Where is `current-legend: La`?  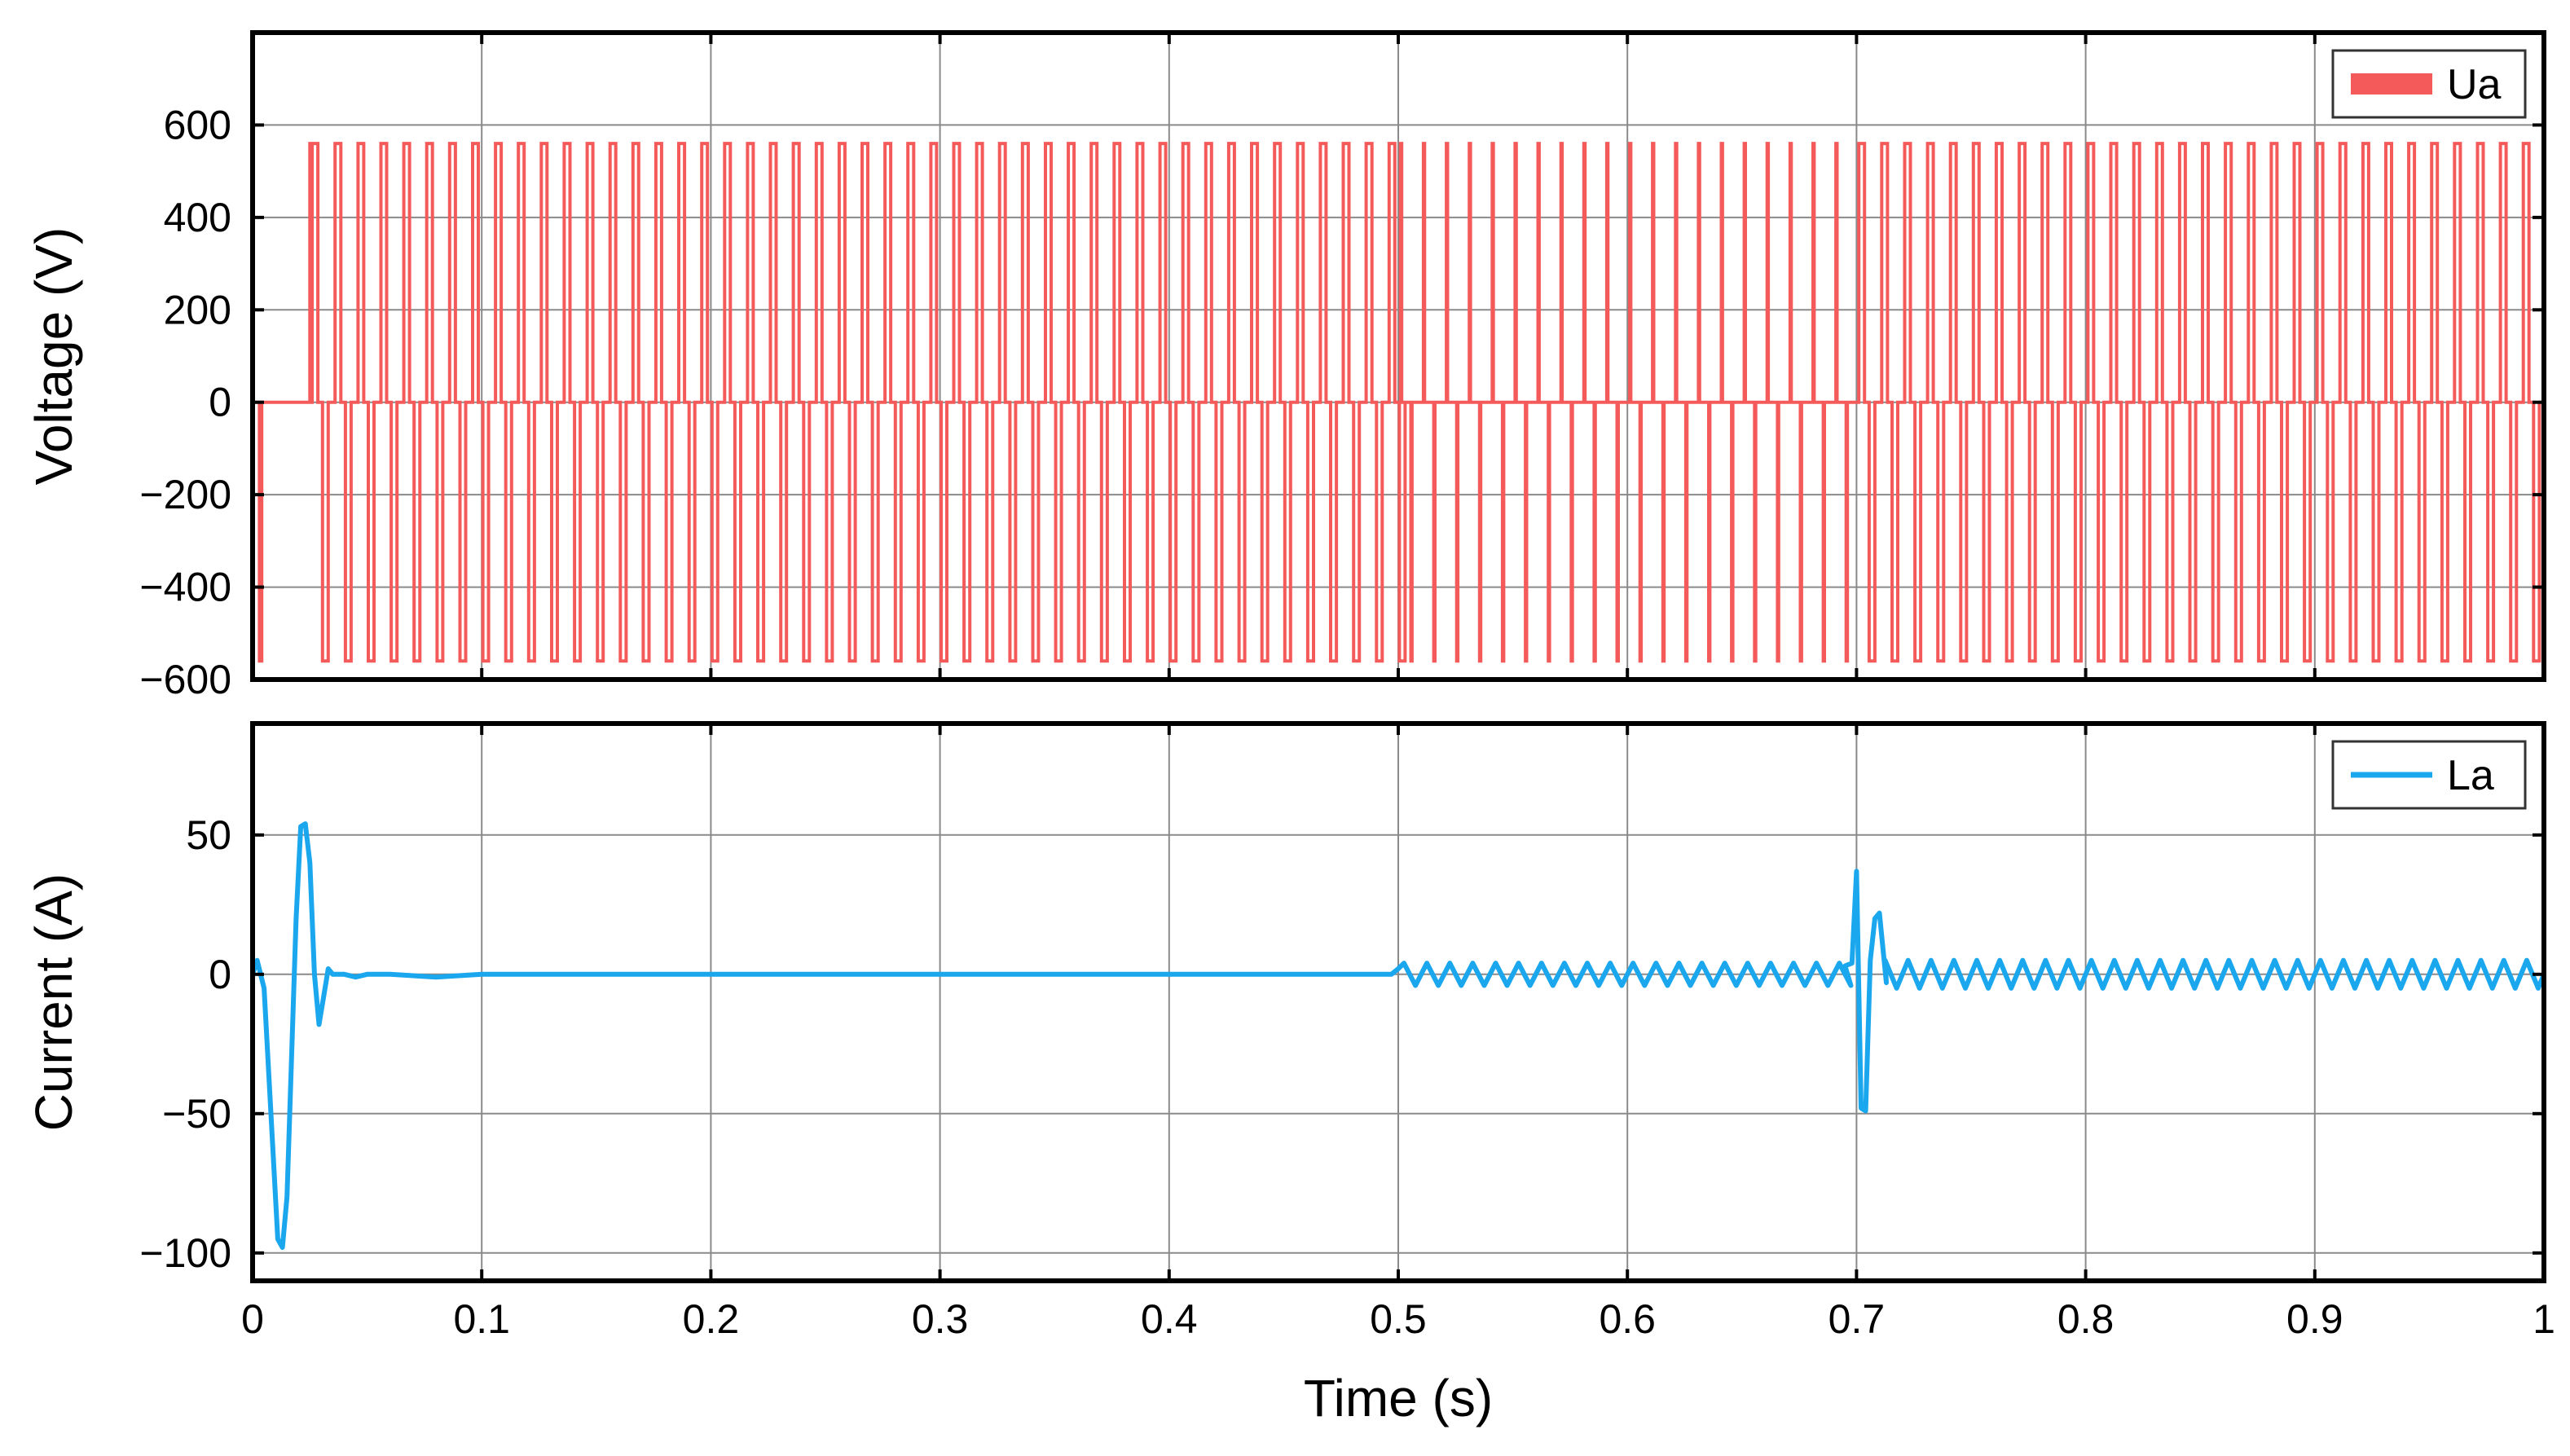 current-legend: La is located at coordinates (2429, 775).